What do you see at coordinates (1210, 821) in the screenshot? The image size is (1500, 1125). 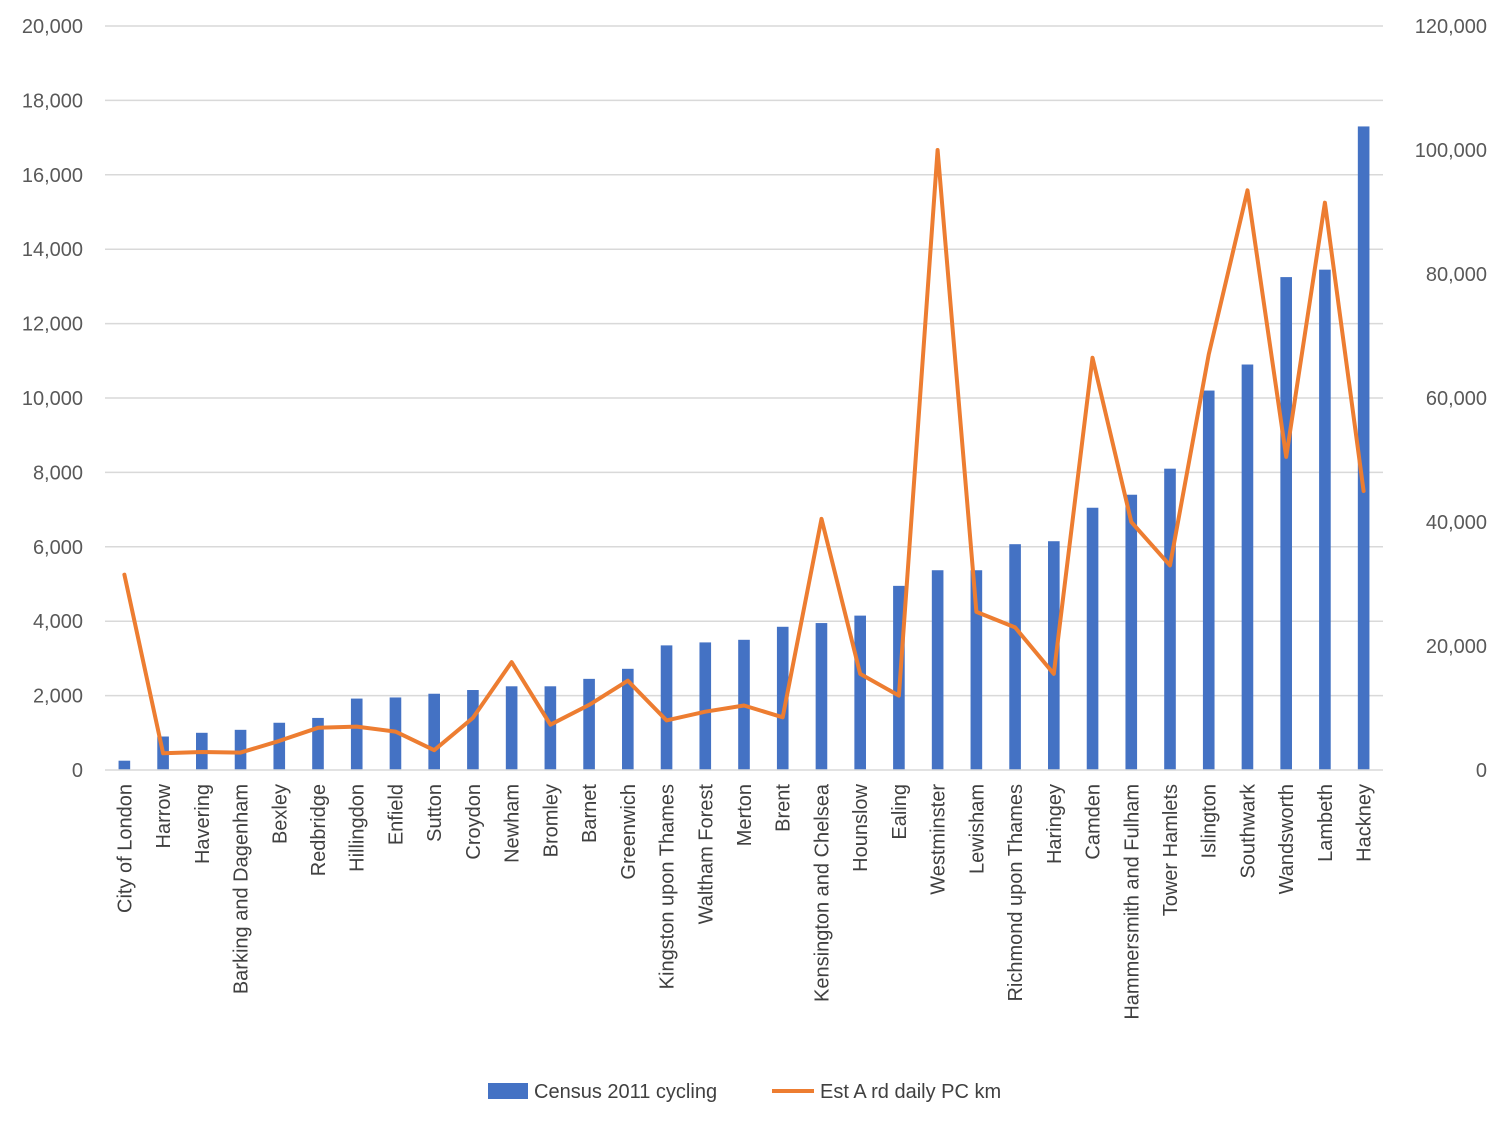 I see `category-label: Islington` at bounding box center [1210, 821].